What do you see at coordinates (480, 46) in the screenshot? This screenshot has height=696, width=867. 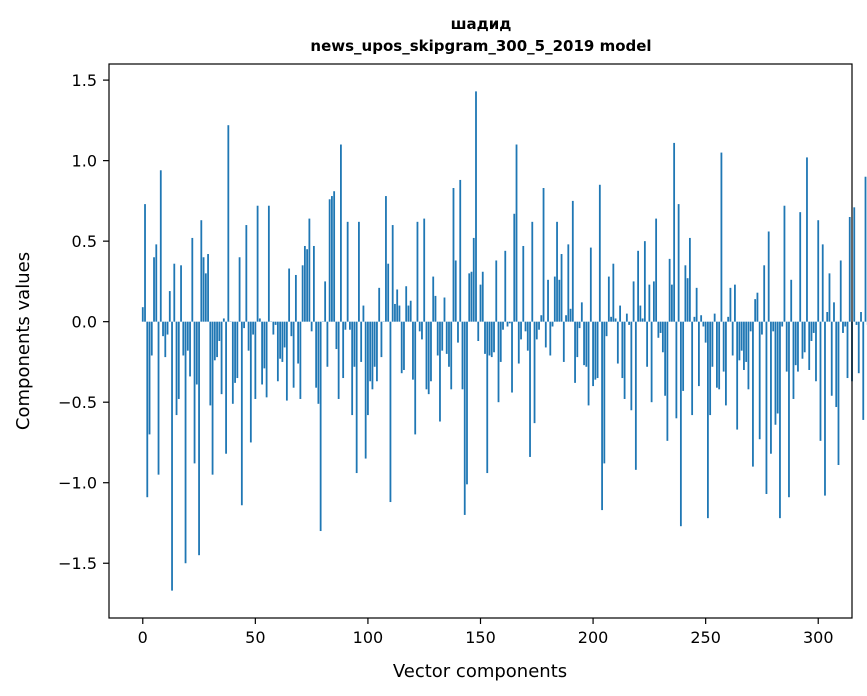 I see `chart-subtitle: news_upos_skipgram_300_5_2019 model` at bounding box center [480, 46].